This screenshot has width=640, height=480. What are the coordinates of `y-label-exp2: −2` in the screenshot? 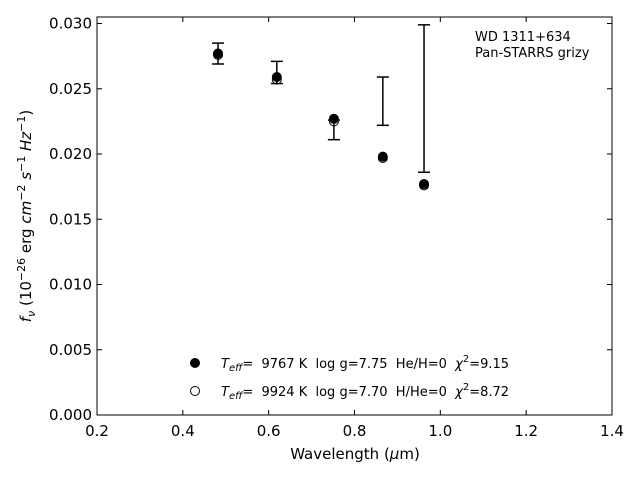 It's located at (21, 193).